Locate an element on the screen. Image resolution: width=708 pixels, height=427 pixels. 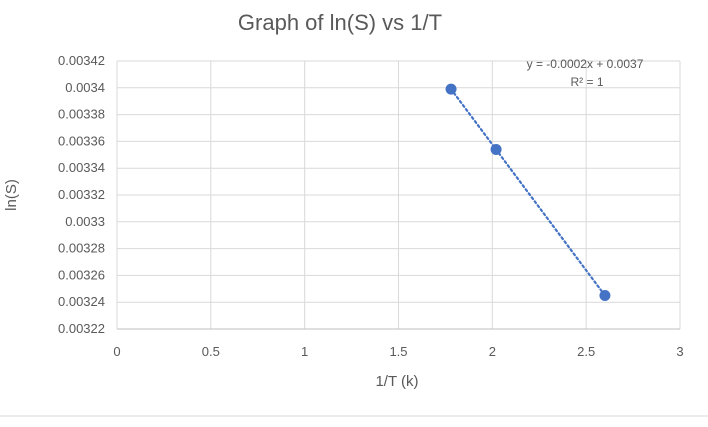
y-tick-label: 0.00336 is located at coordinates (81, 140).